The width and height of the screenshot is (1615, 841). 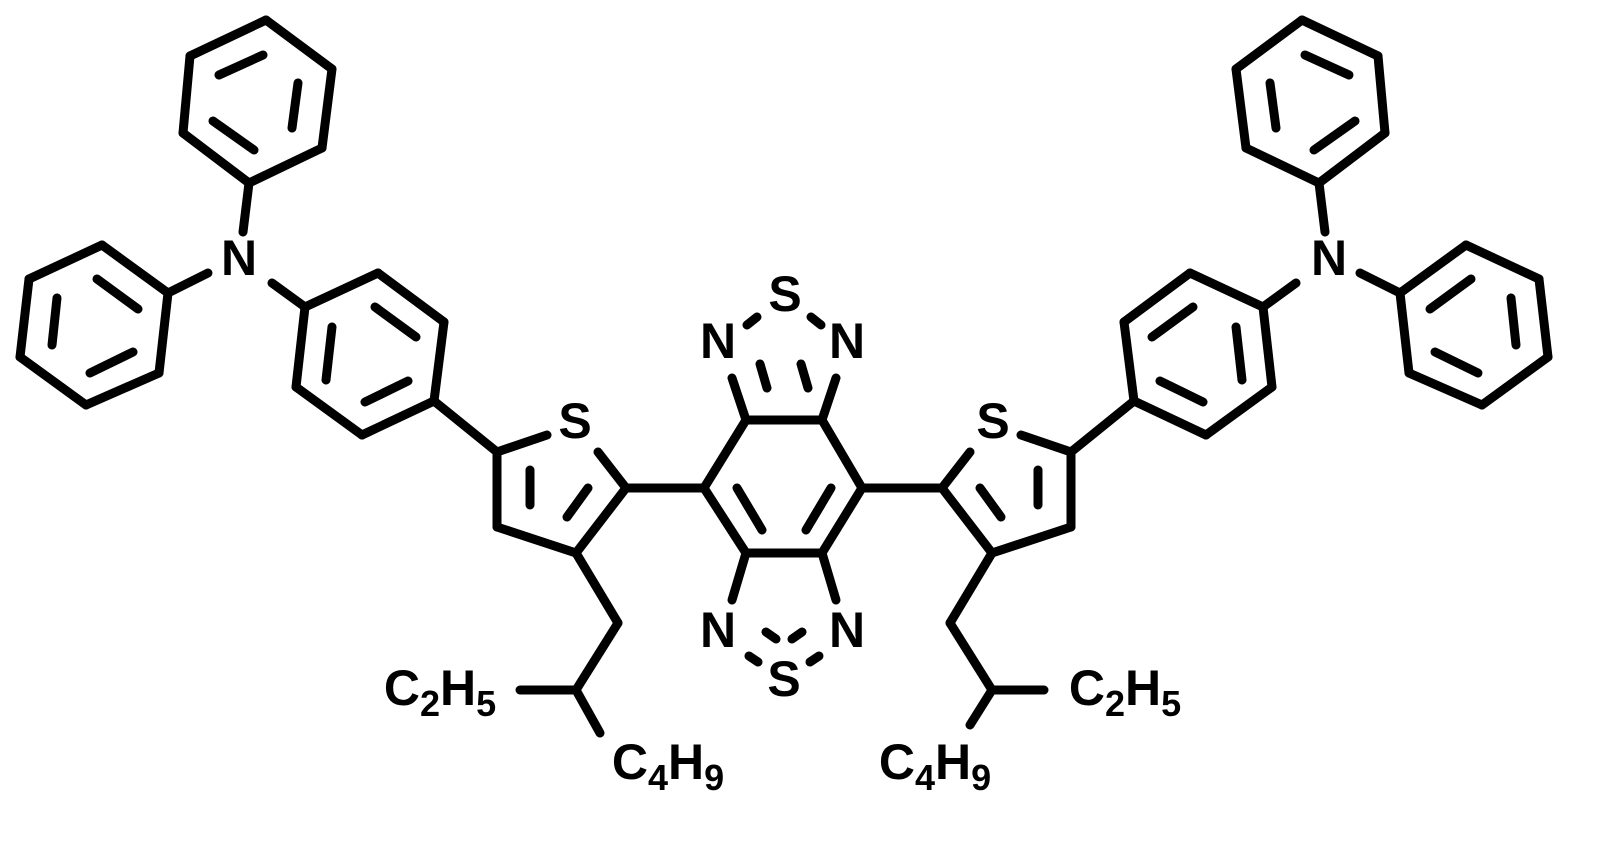 I want to click on group-label: C2H5, so click(x=440, y=691).